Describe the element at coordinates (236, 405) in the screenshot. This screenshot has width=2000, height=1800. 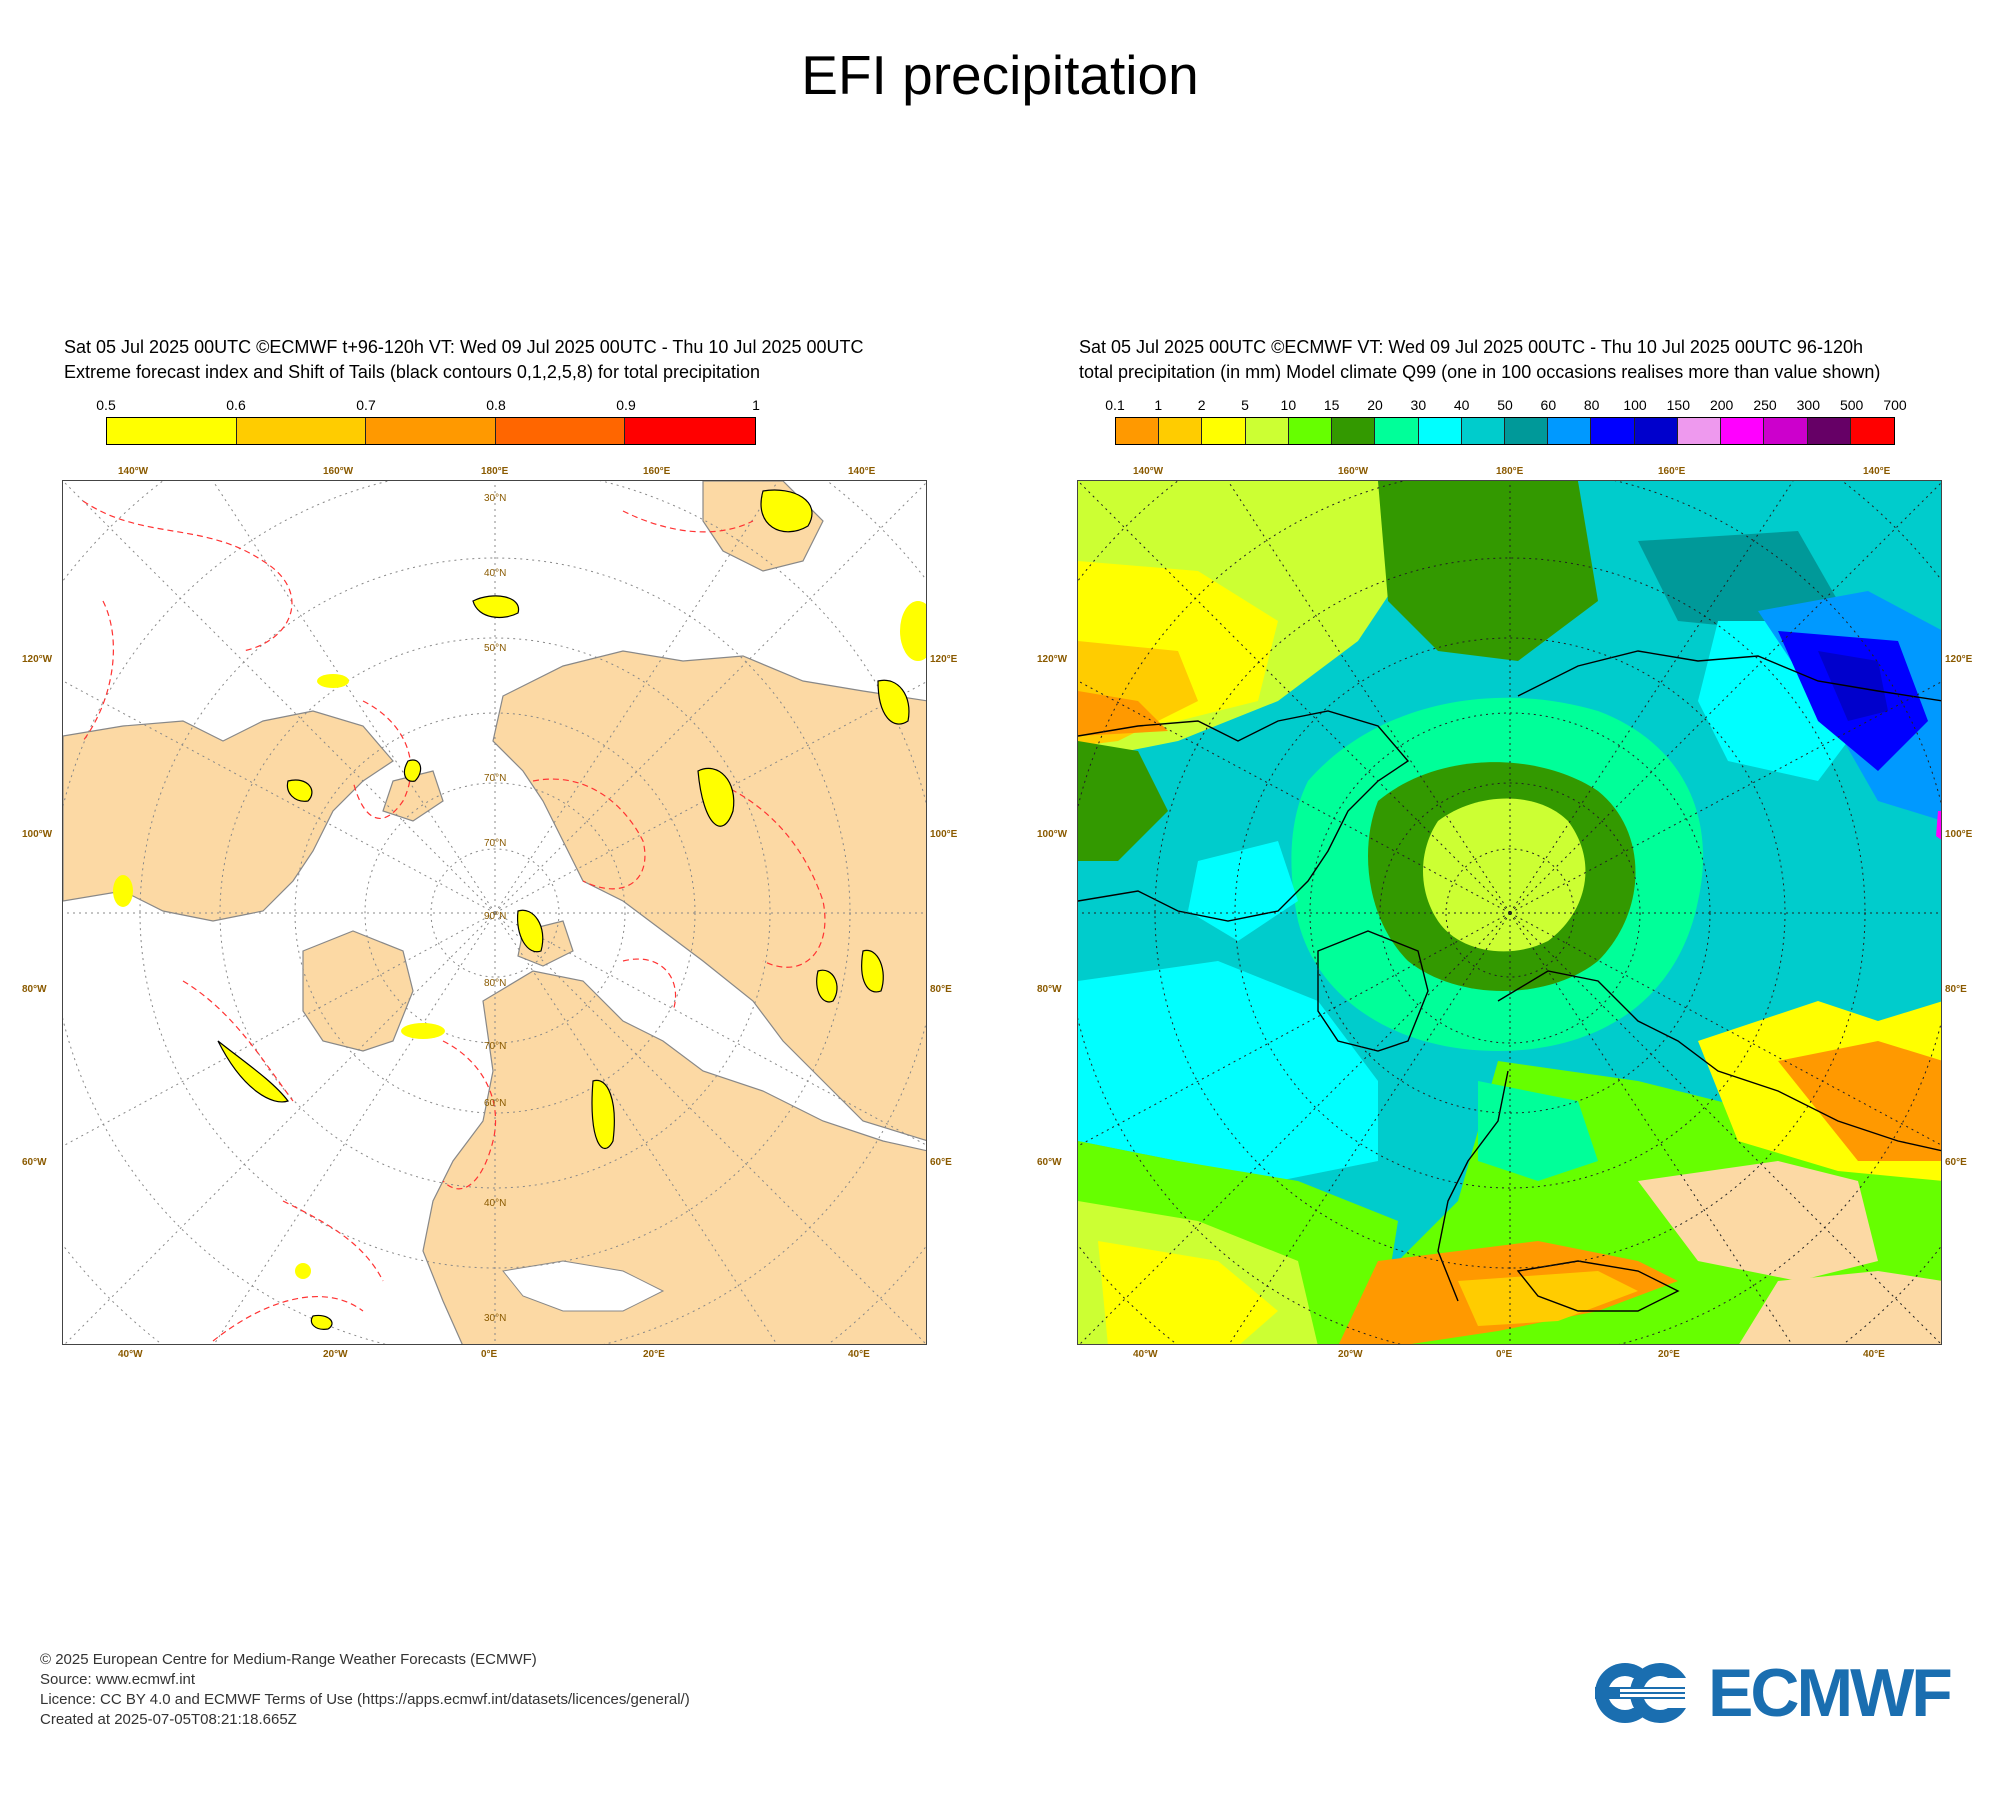
I see `colorbar-label: 0.6` at that location.